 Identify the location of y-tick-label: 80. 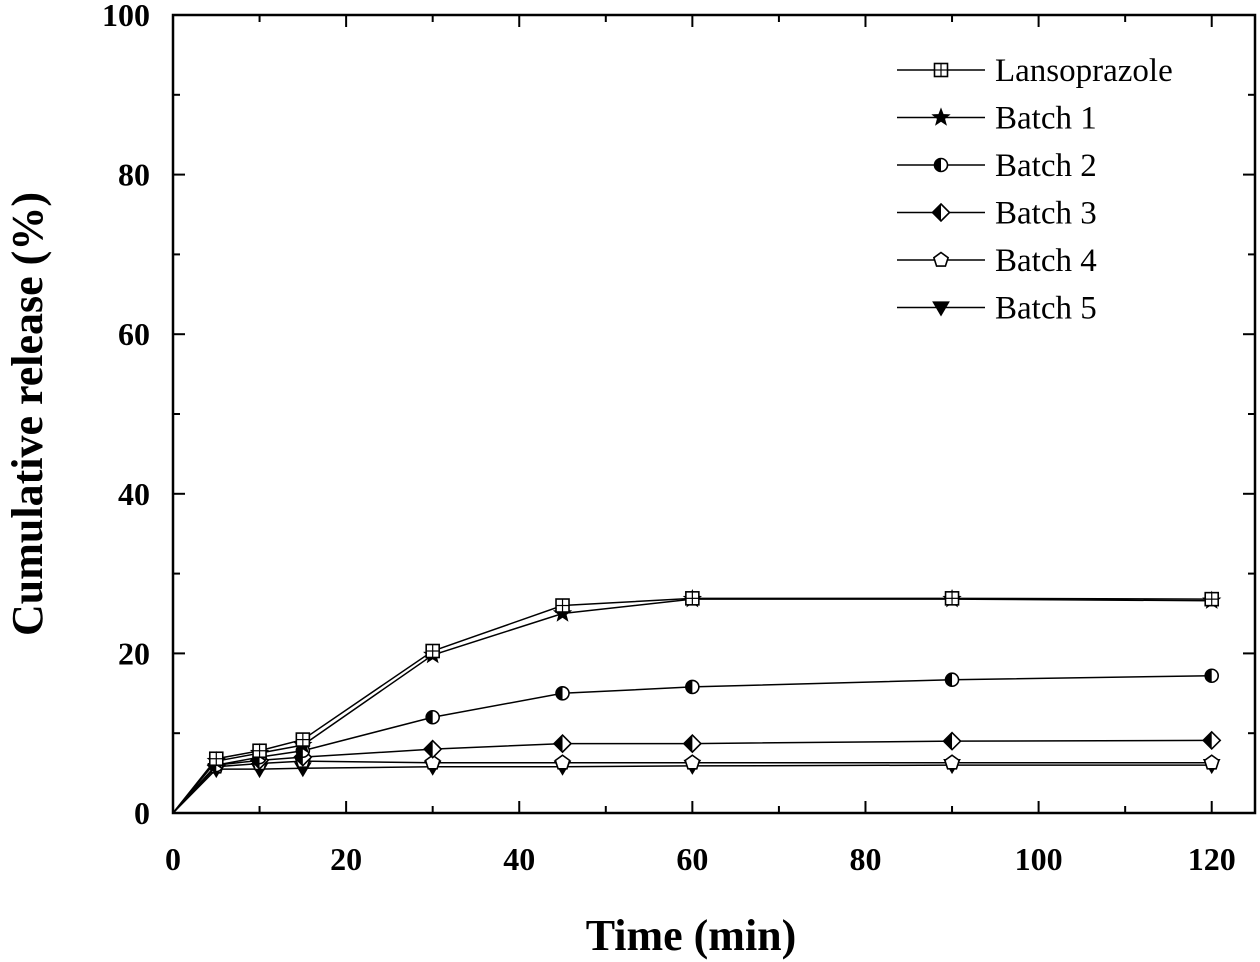
(134, 175).